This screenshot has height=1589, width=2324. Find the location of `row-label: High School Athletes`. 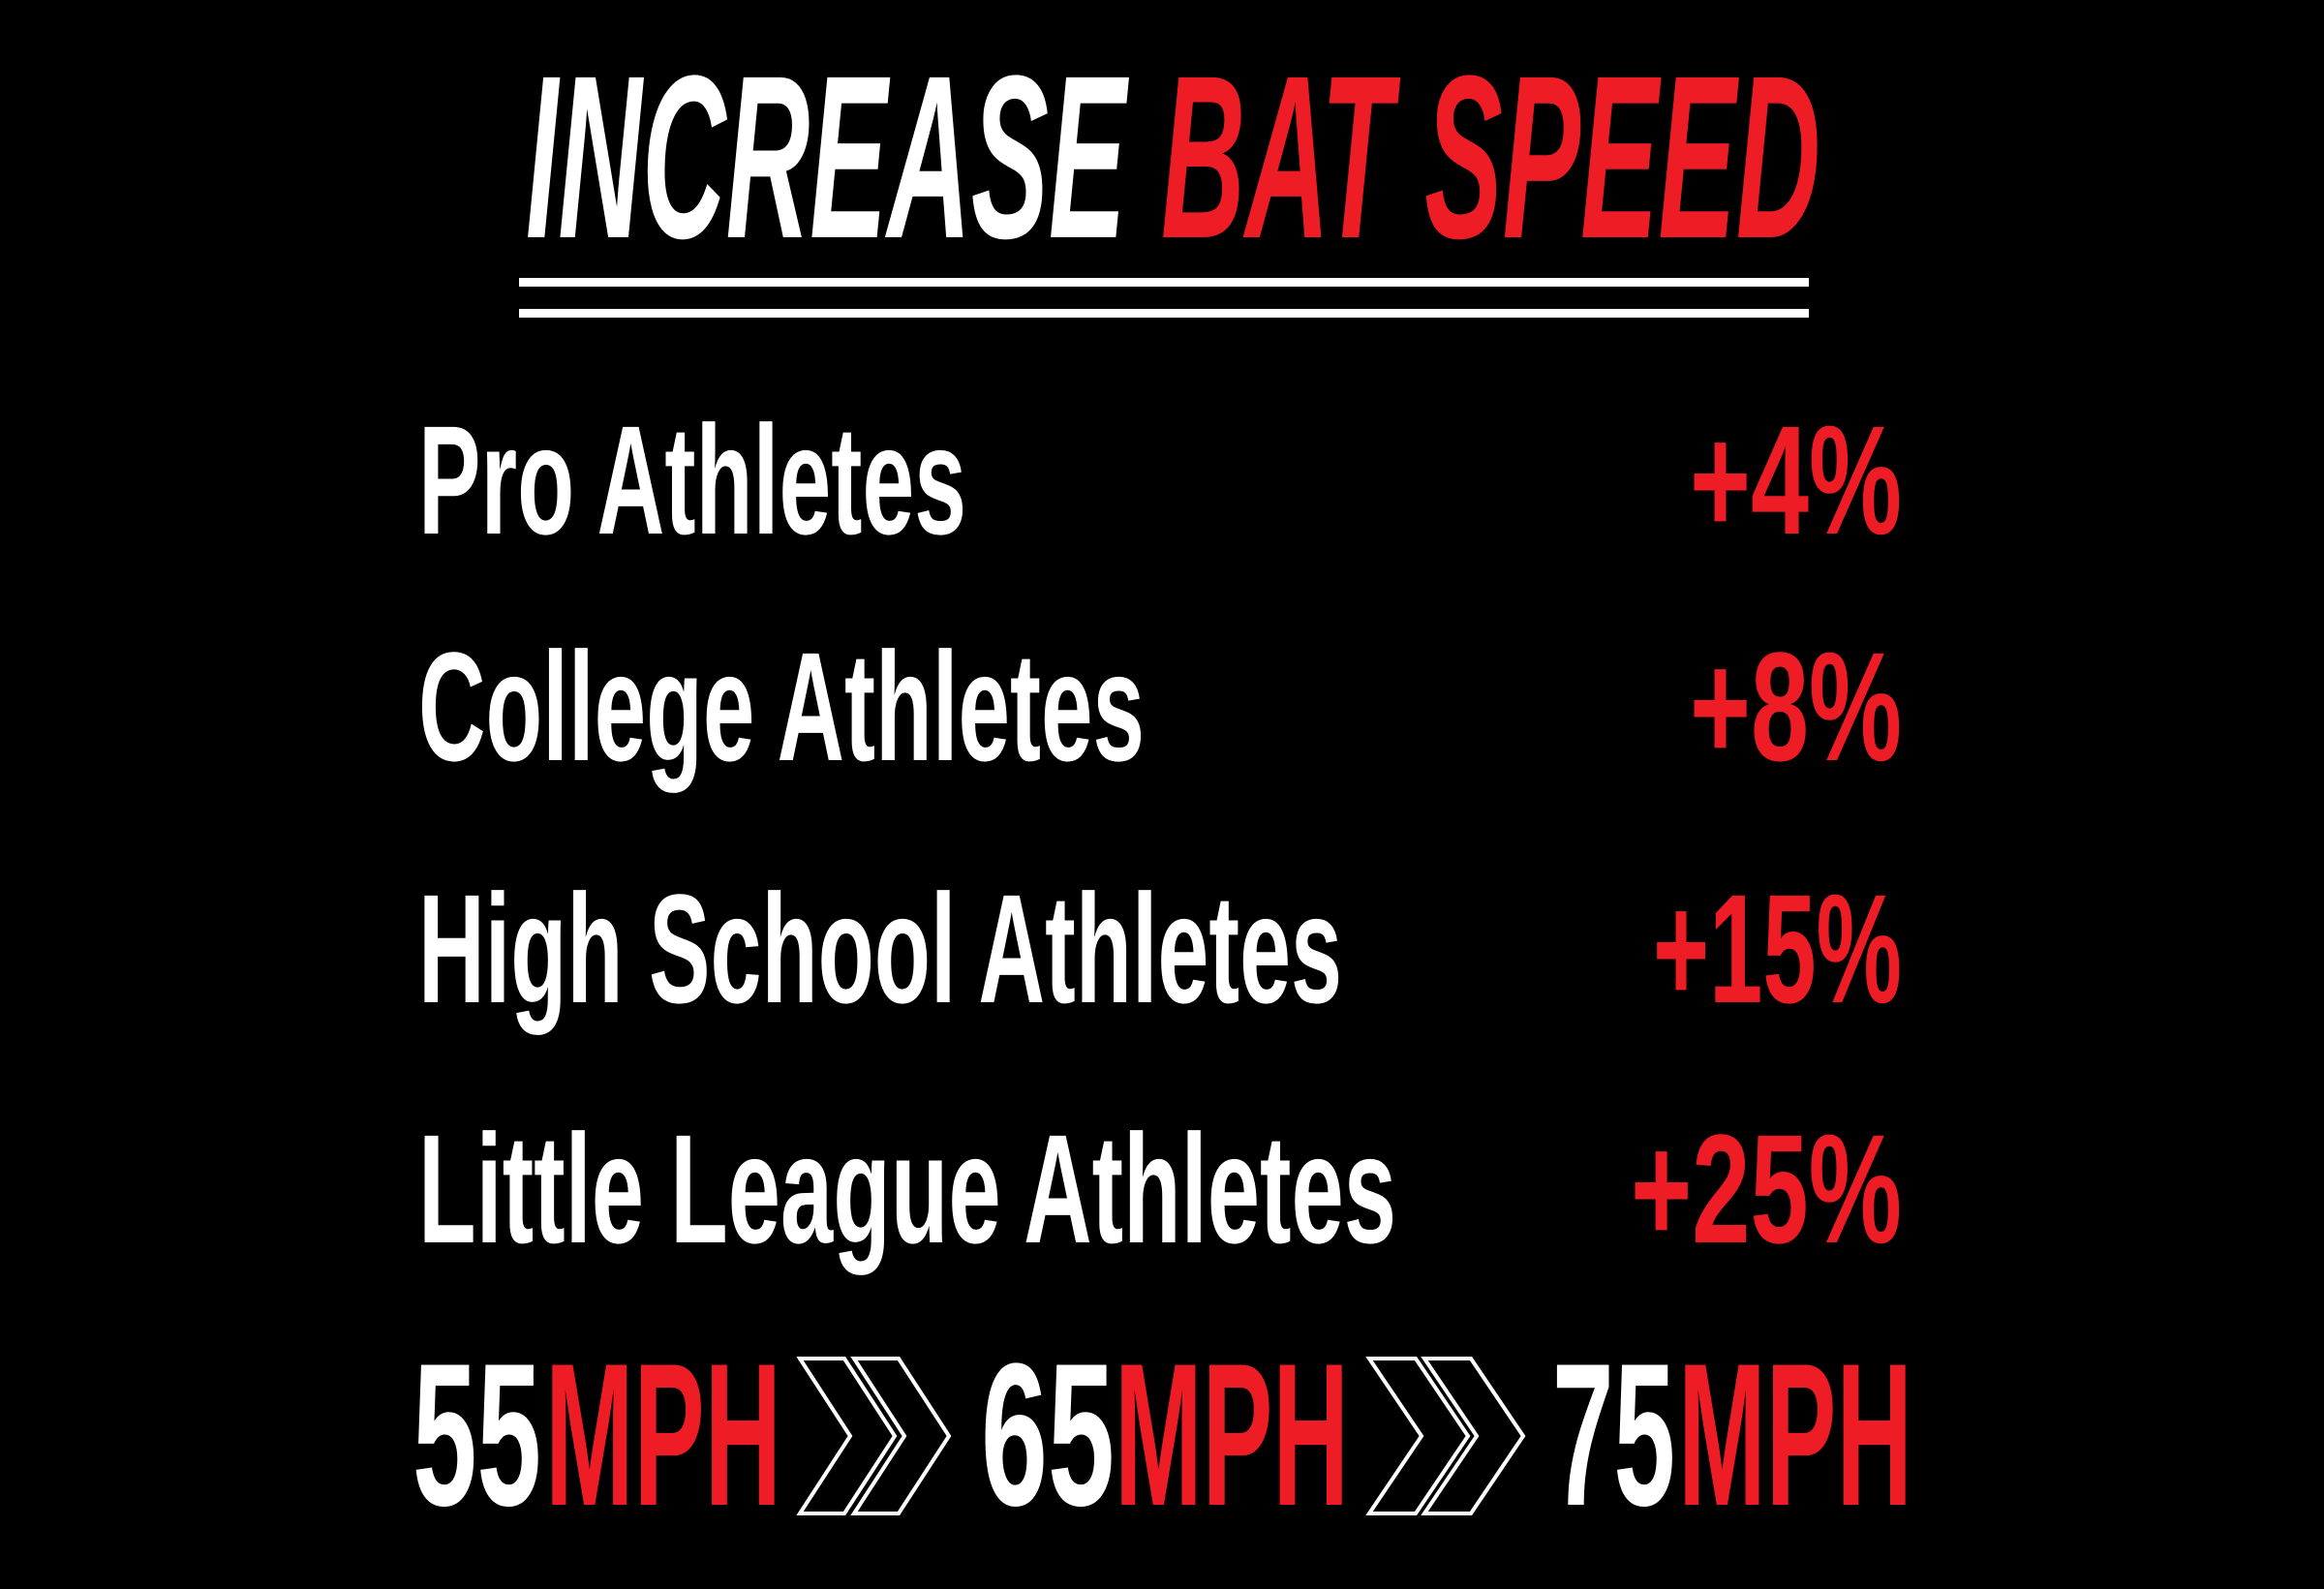

row-label: High School Athletes is located at coordinates (880, 948).